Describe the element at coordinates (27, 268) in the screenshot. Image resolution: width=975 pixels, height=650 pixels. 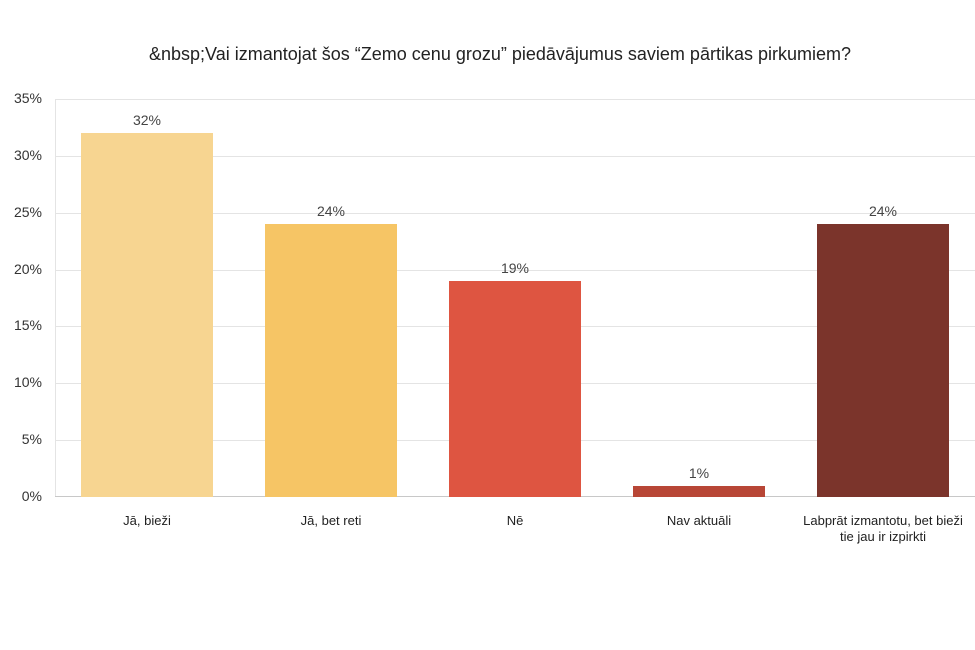
I see `y-tick-label: 20%` at that location.